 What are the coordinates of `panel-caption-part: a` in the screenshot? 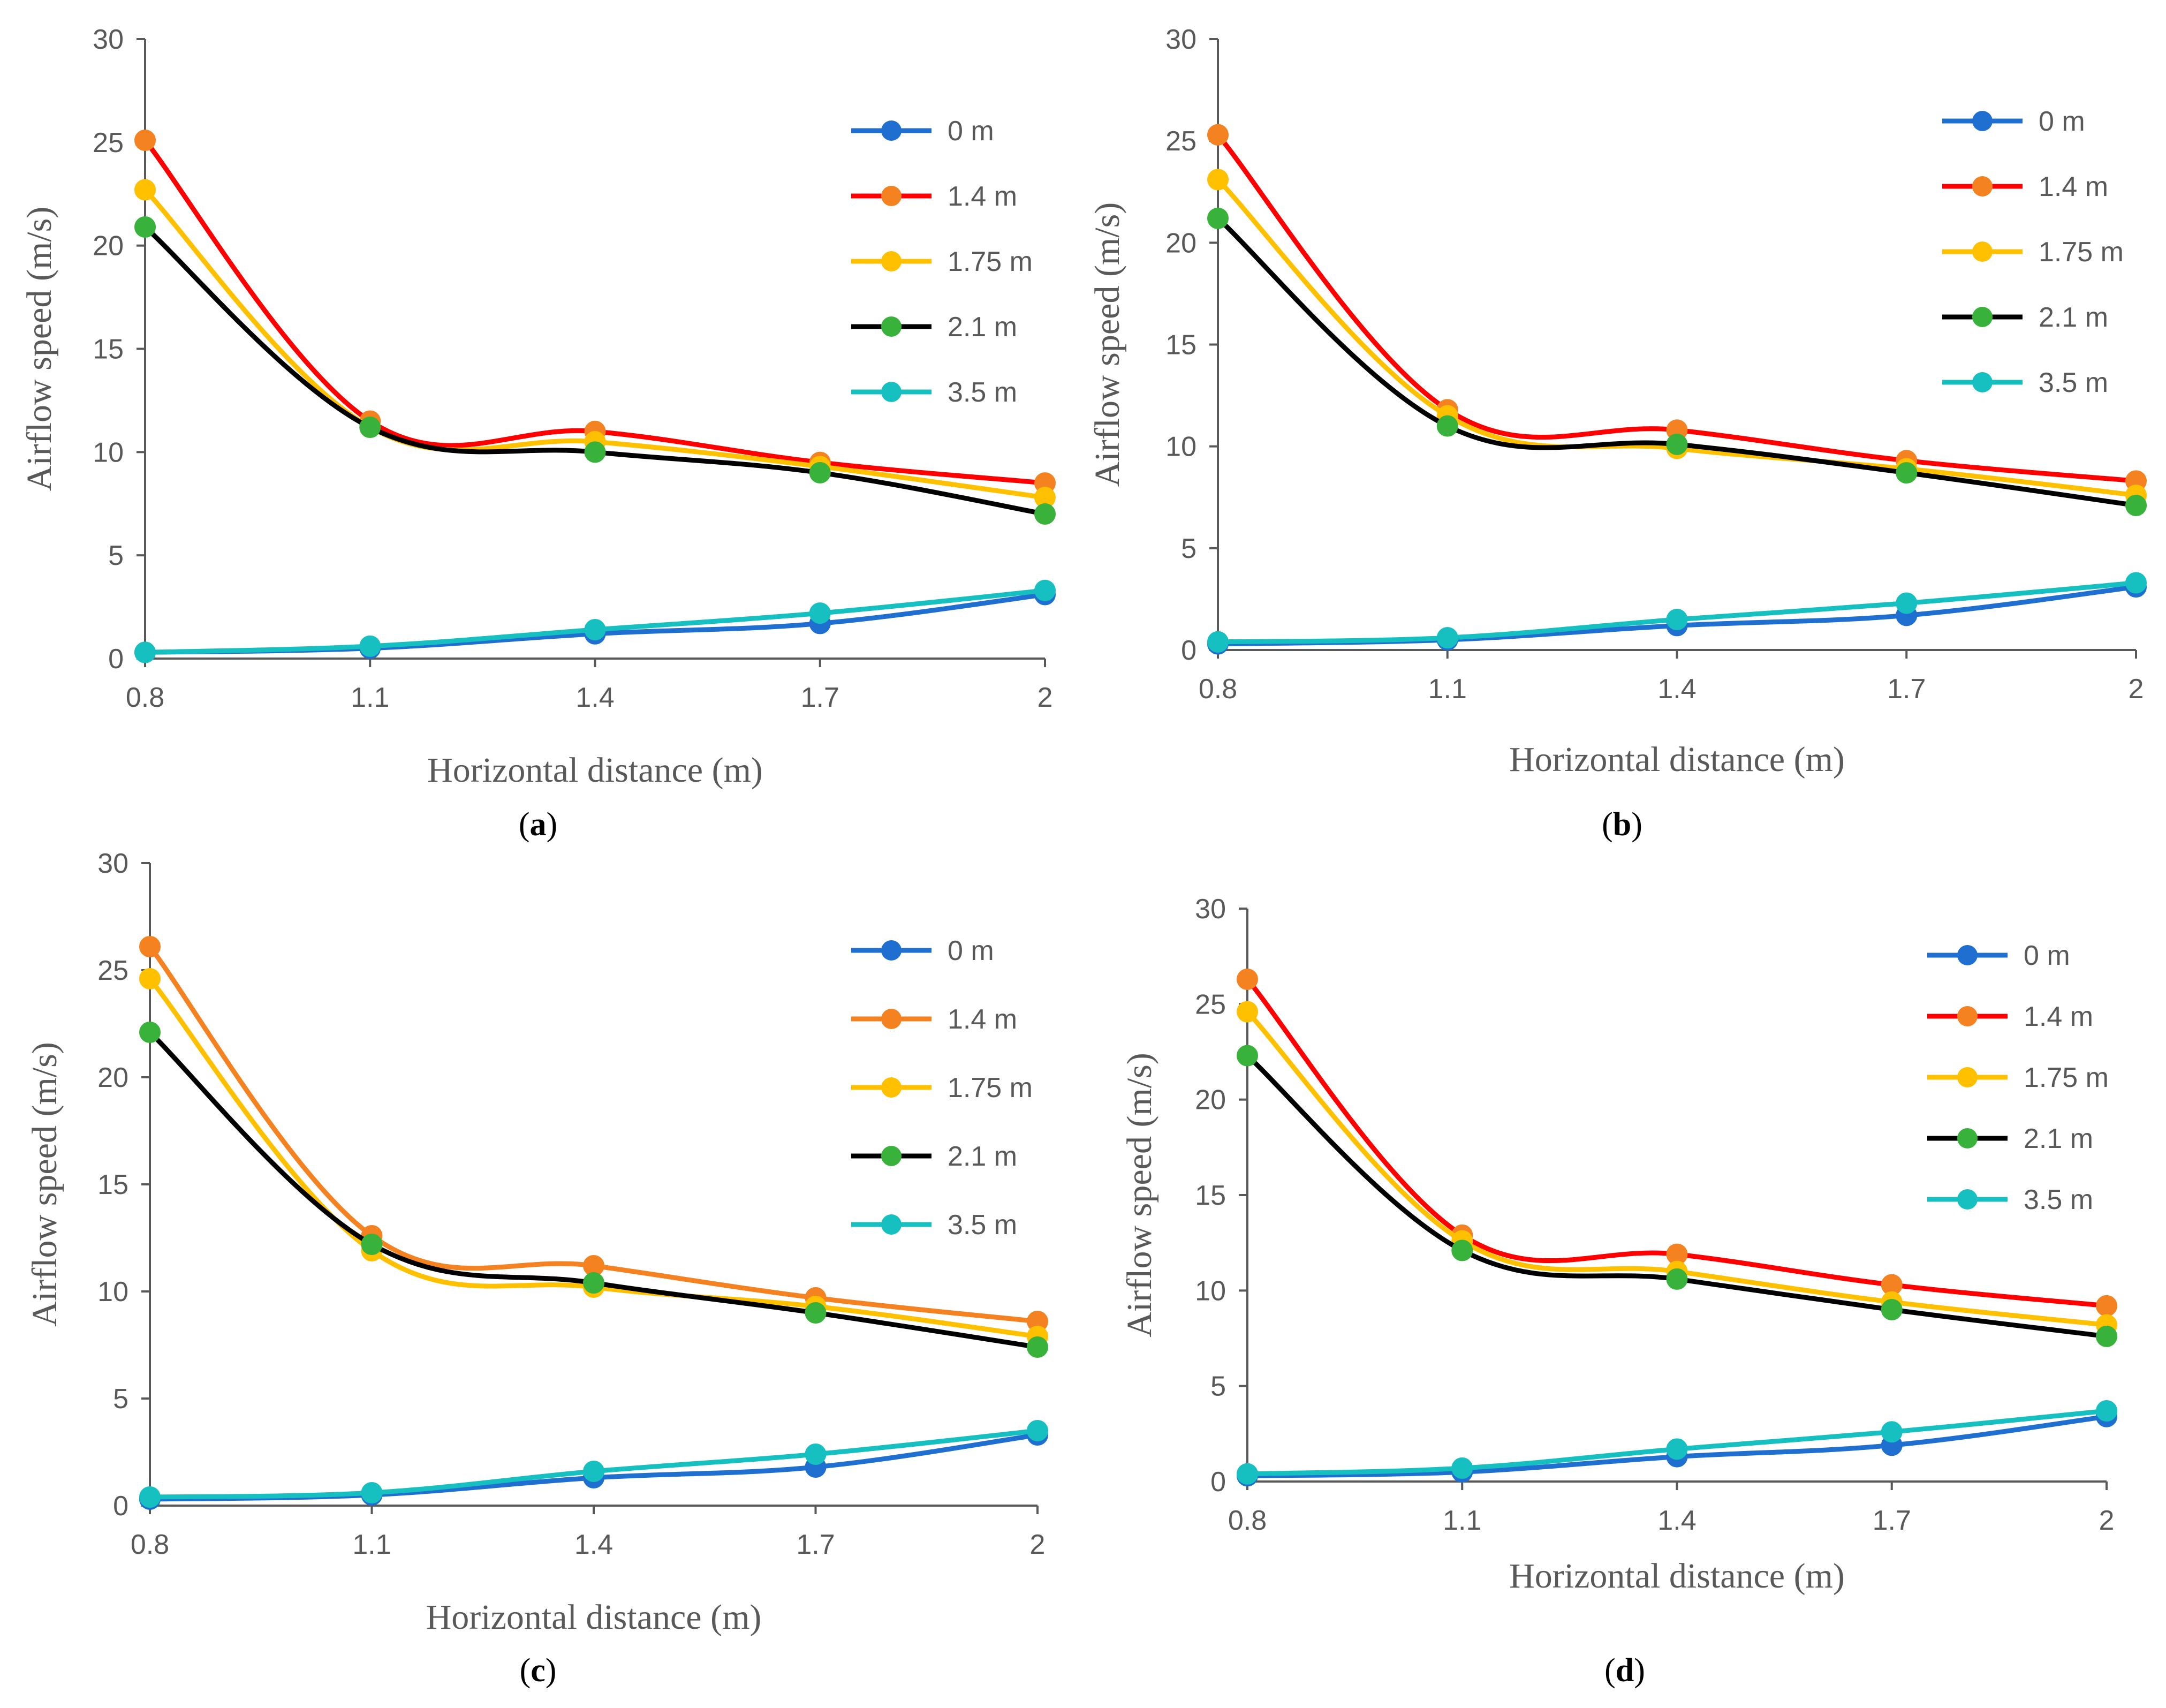 It's located at (538, 825).